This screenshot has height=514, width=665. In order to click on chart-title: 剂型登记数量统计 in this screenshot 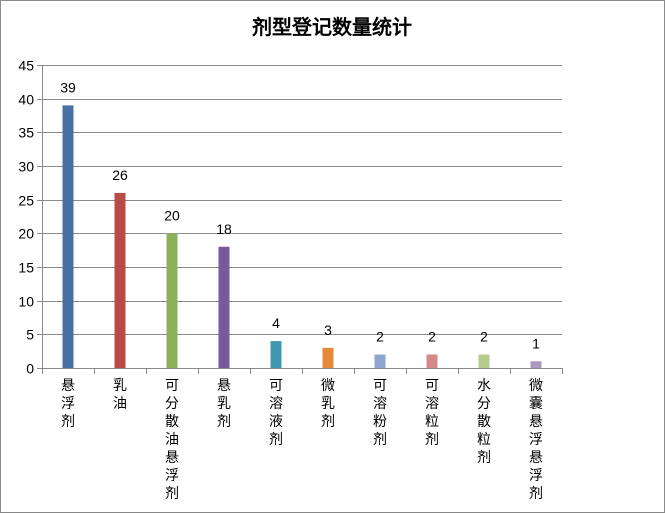, I will do `click(332, 27)`.